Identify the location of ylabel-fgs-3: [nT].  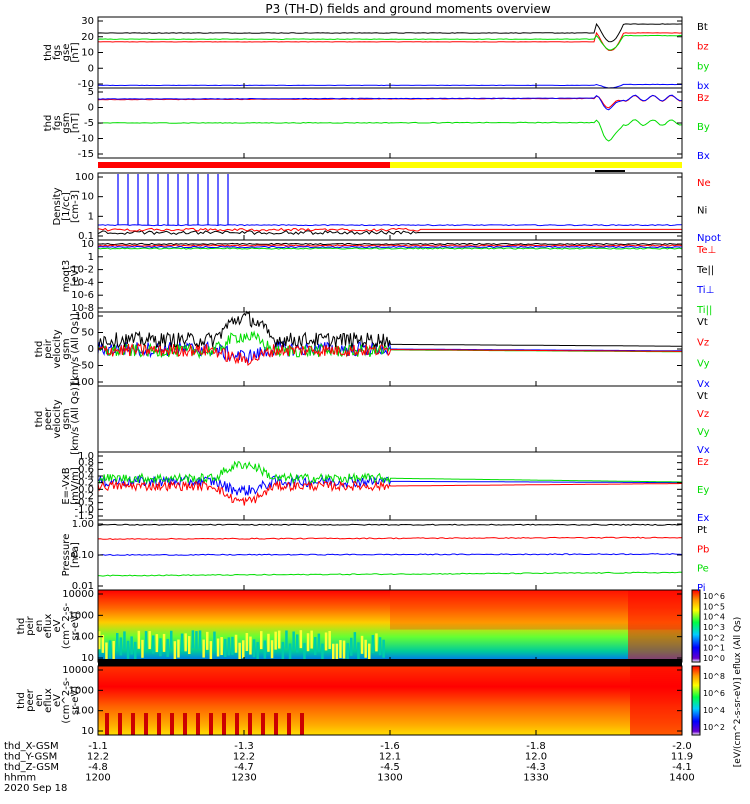
(75, 52).